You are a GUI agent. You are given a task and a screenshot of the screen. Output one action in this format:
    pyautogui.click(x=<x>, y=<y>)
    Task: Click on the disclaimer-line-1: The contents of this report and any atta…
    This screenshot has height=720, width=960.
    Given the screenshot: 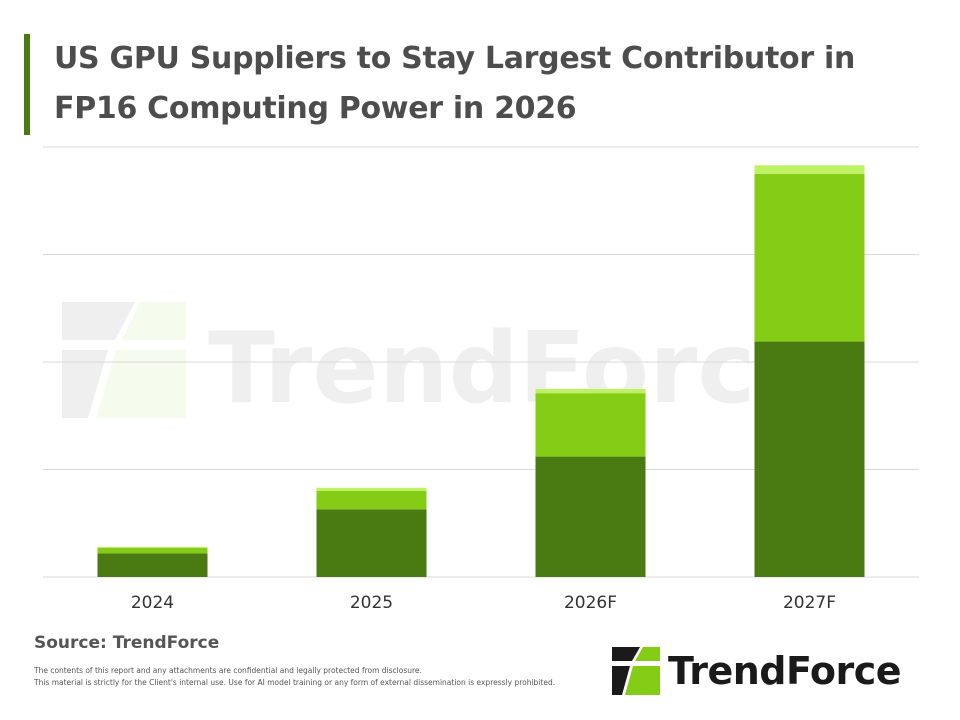 What is the action you would take?
    pyautogui.click(x=228, y=670)
    